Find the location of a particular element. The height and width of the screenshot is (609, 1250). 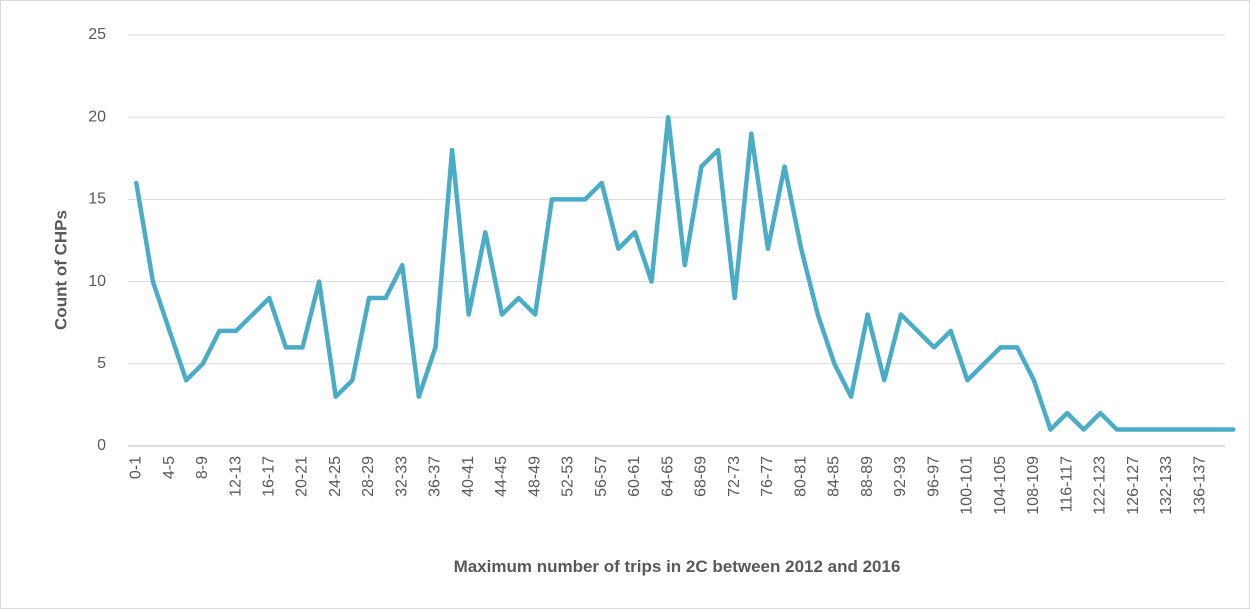

x-tick-label: 108-109 is located at coordinates (1033, 485).